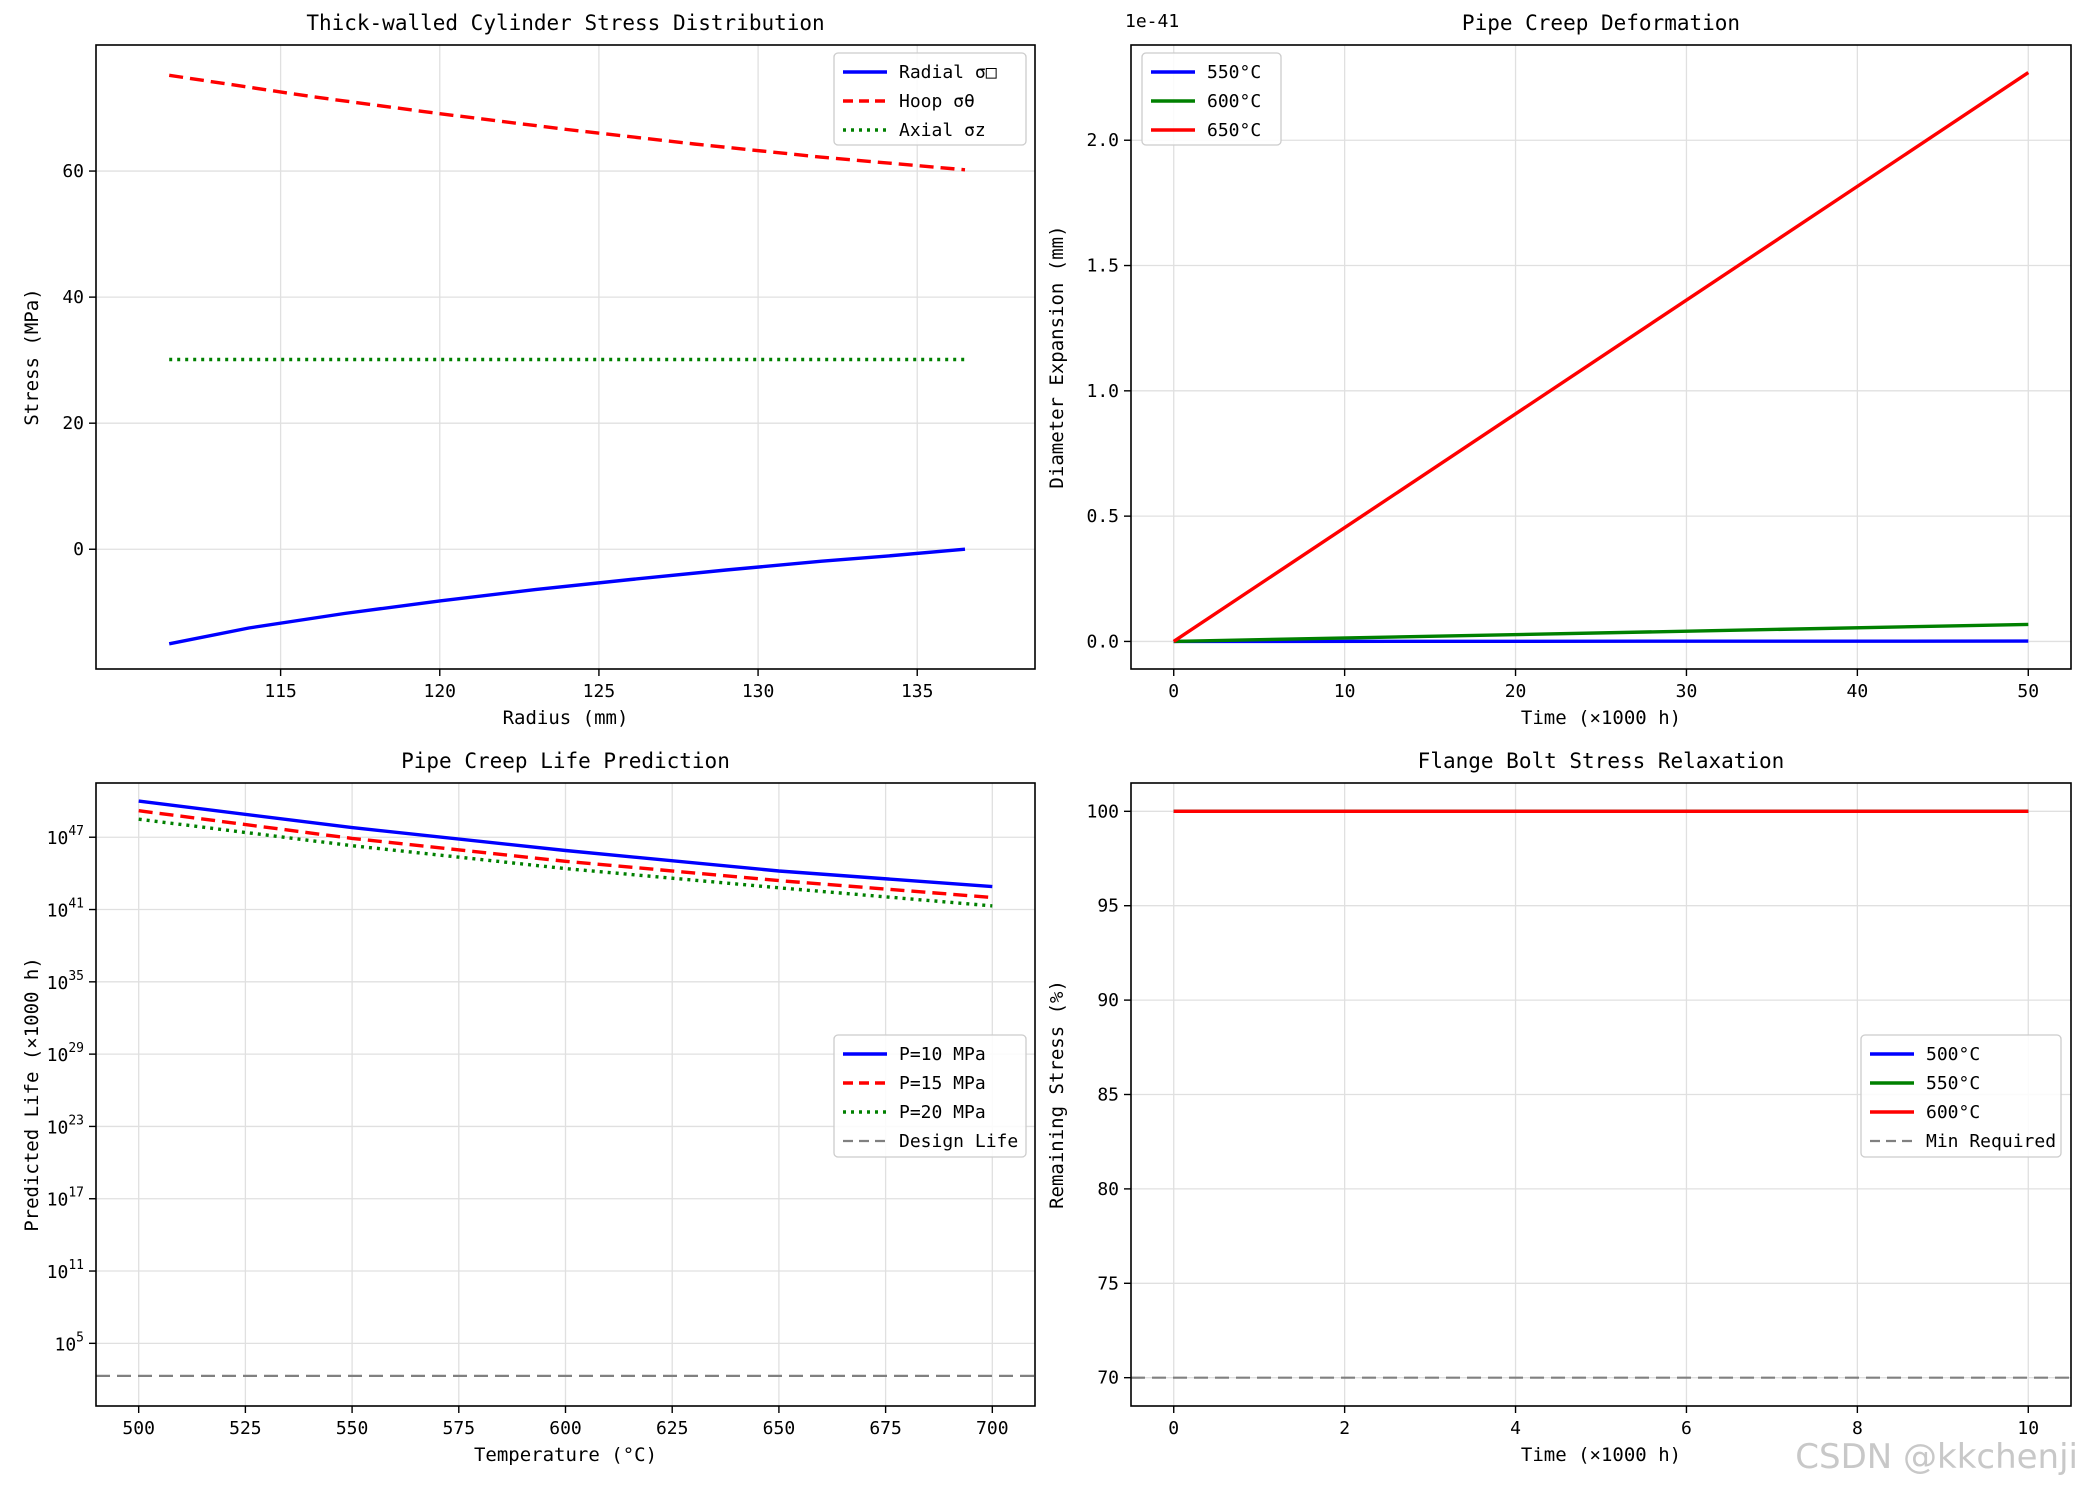 This screenshot has height=1485, width=2084. Describe the element at coordinates (567, 359) in the screenshot. I see `series-group` at that location.